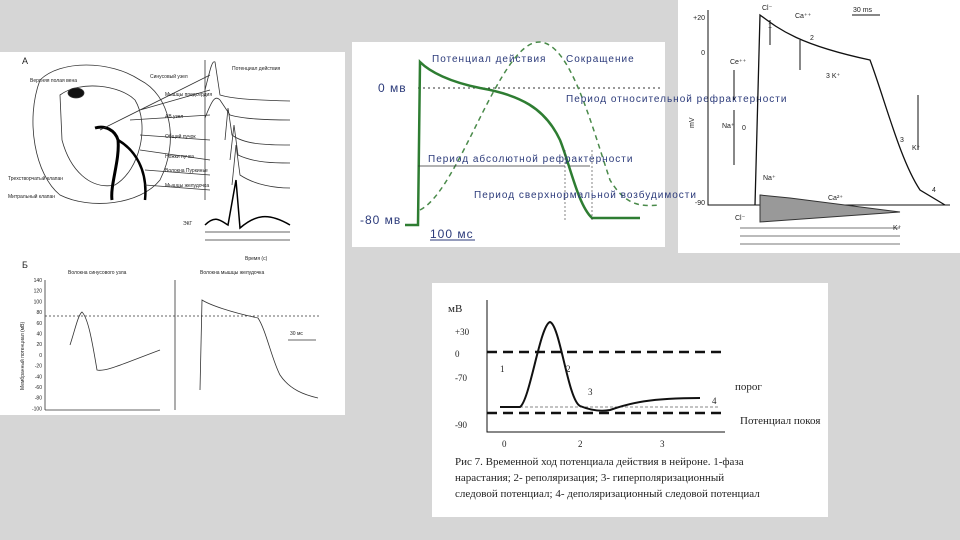 The image size is (960, 540). I want to click on y-tick-label: 20, so click(39, 345).